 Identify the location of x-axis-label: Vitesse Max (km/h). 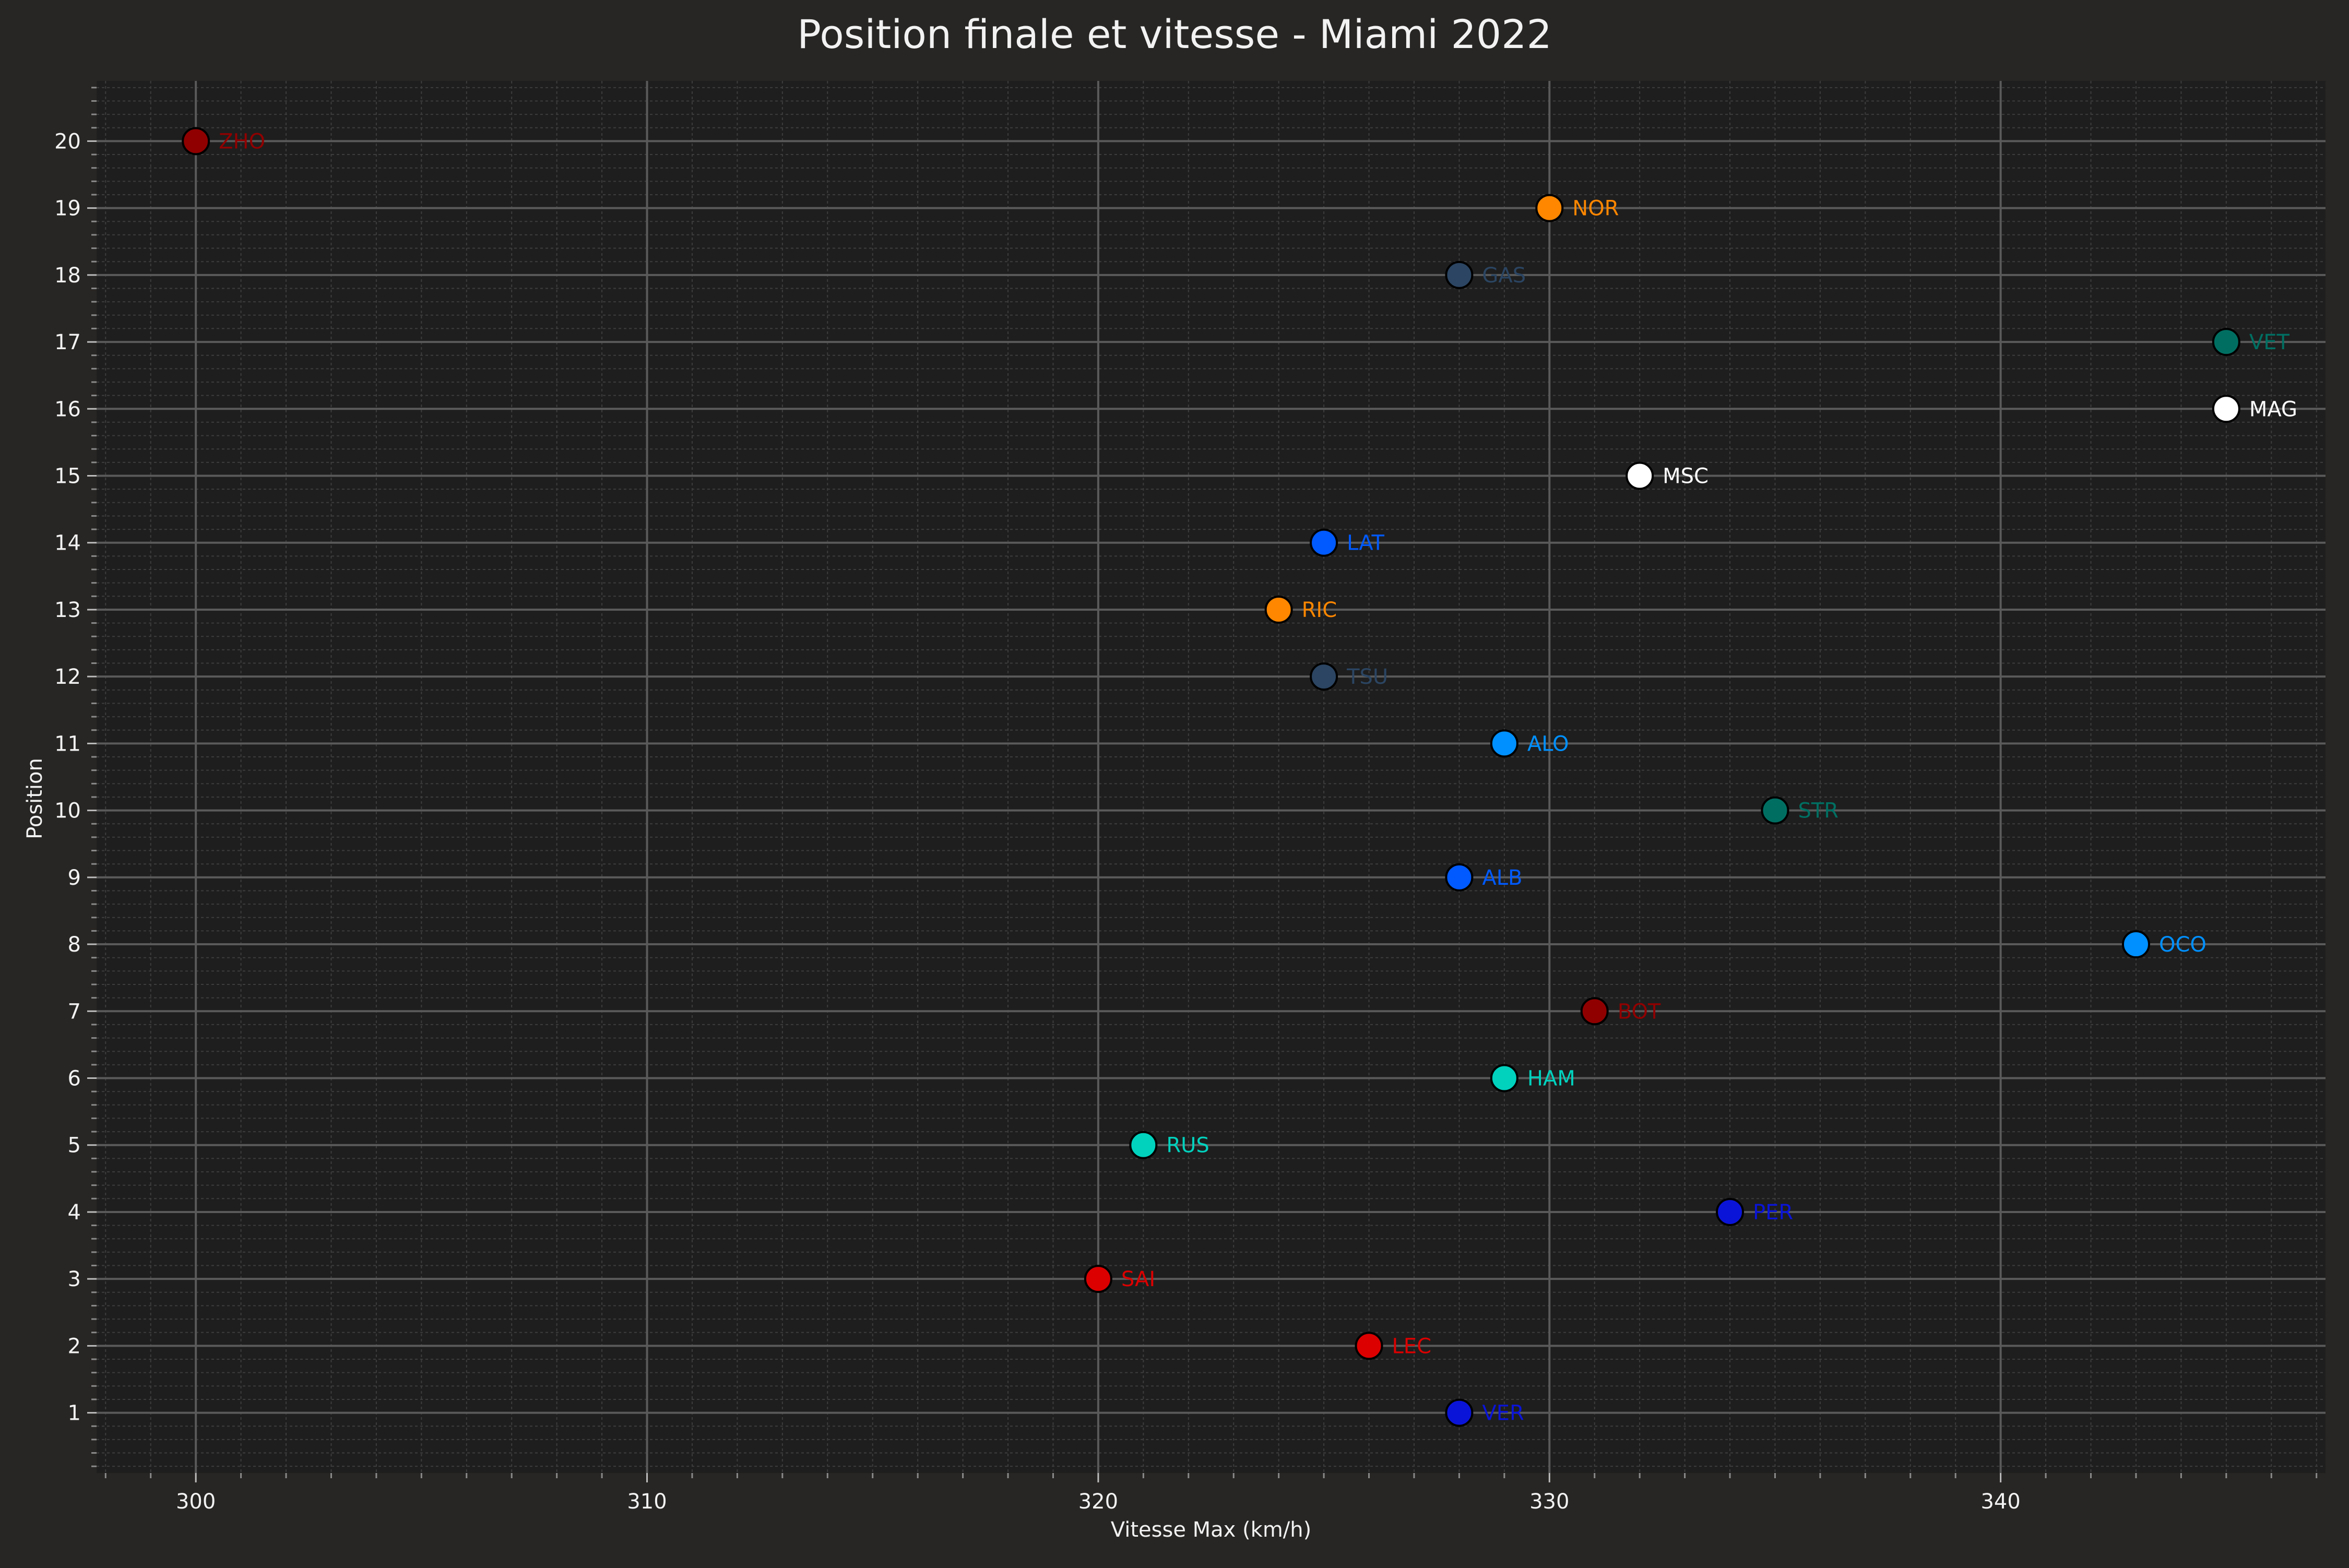
(1211, 1530).